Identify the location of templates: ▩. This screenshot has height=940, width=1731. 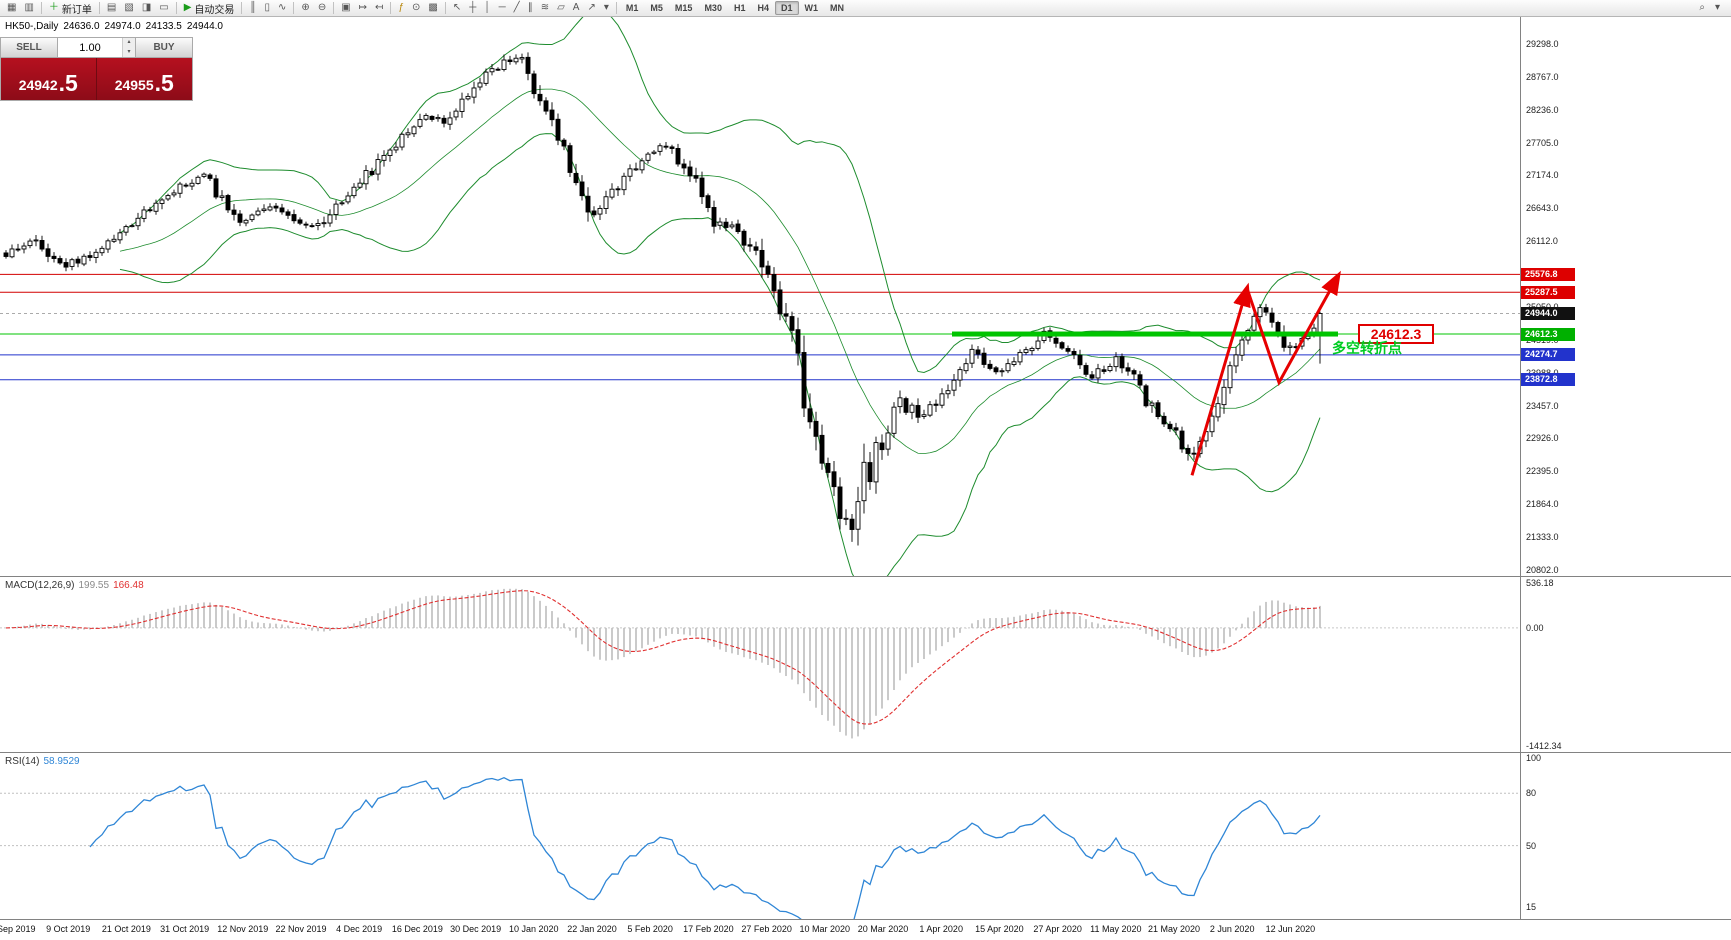
(432, 8).